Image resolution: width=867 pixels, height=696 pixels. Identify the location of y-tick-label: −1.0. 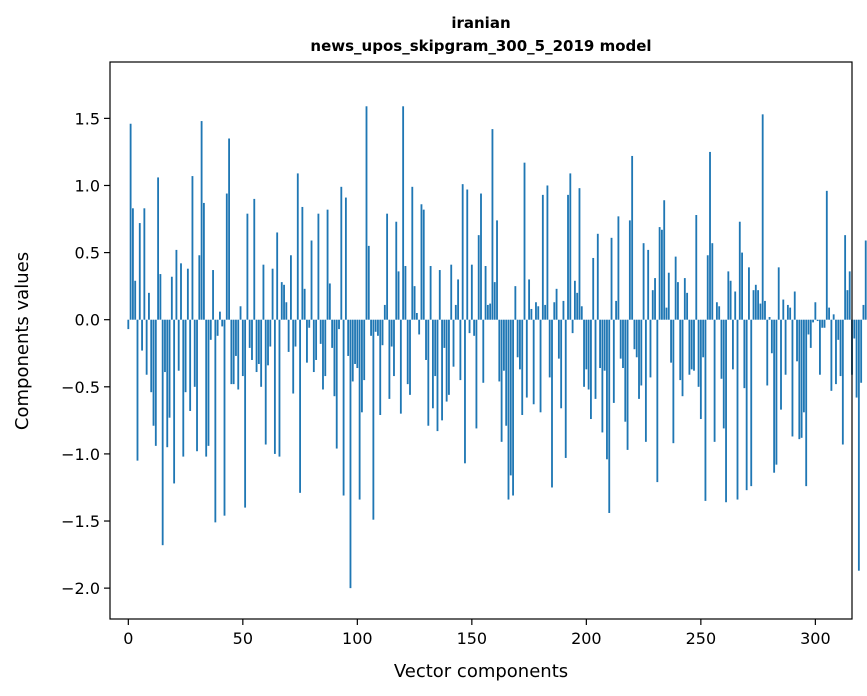
(80, 454).